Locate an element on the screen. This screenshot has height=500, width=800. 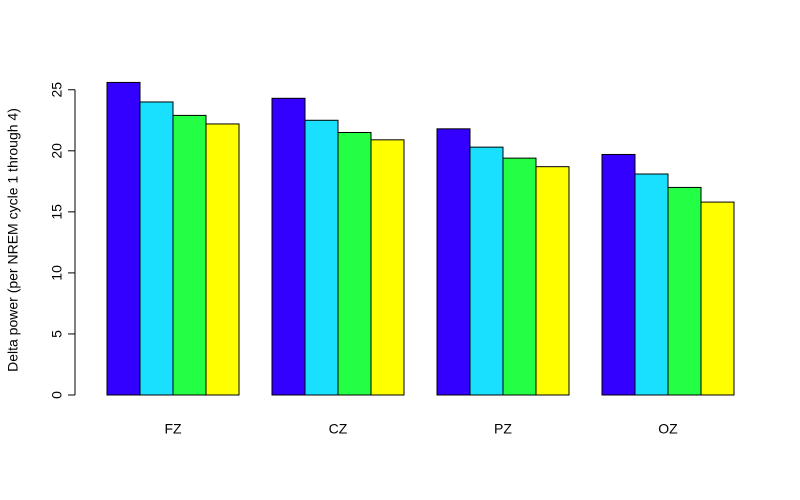
x-tick-label: FZ is located at coordinates (173, 429).